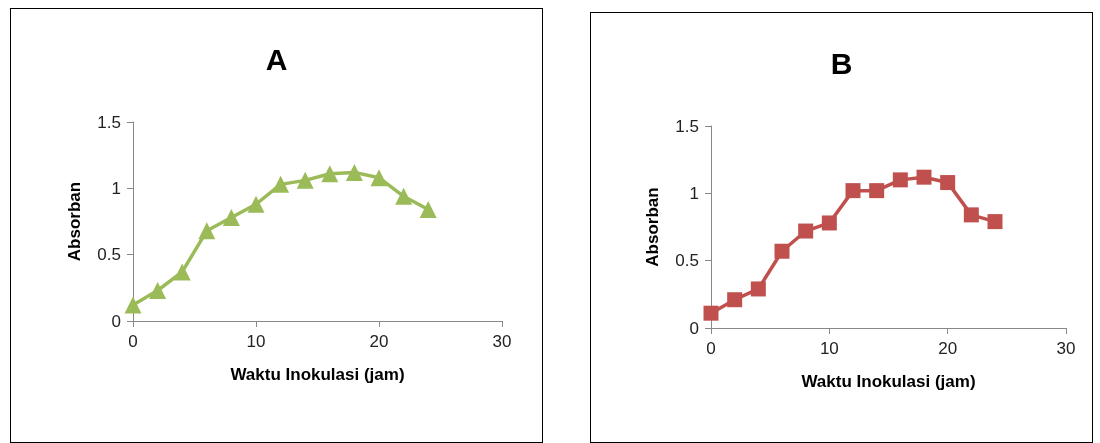 Image resolution: width=1100 pixels, height=443 pixels. What do you see at coordinates (276, 59) in the screenshot?
I see `chart-title: A` at bounding box center [276, 59].